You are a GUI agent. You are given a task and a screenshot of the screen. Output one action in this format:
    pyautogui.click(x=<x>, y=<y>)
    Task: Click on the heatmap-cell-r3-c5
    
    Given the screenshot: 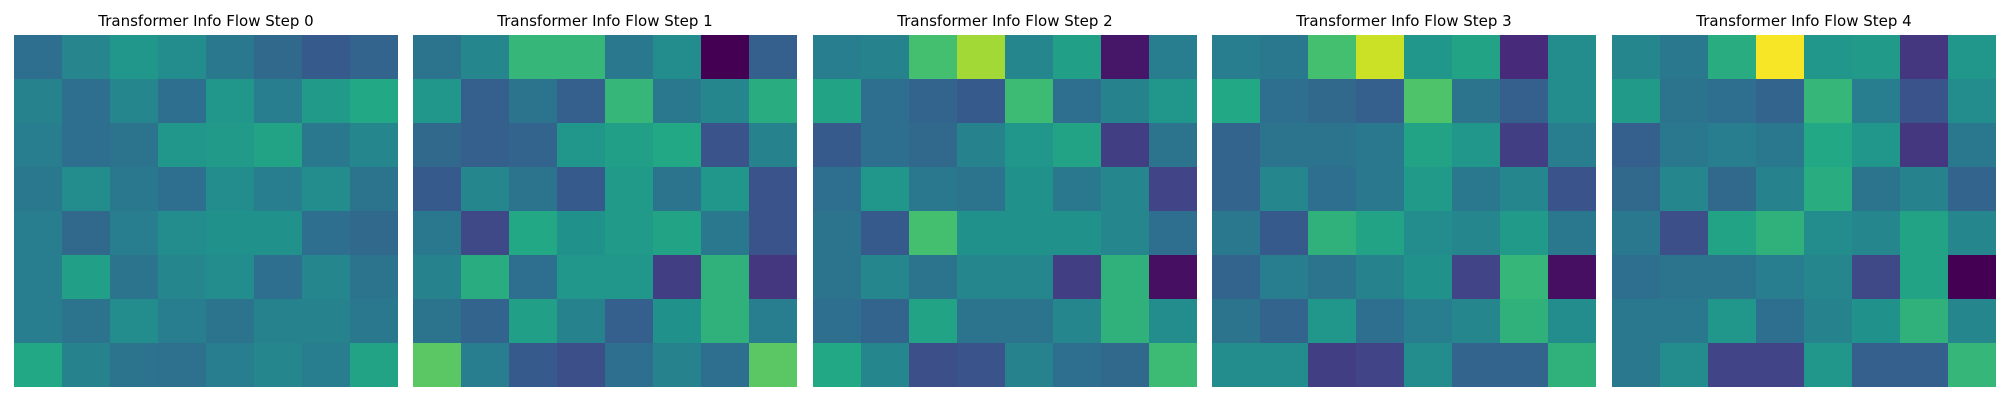 What is the action you would take?
    pyautogui.click(x=1077, y=189)
    